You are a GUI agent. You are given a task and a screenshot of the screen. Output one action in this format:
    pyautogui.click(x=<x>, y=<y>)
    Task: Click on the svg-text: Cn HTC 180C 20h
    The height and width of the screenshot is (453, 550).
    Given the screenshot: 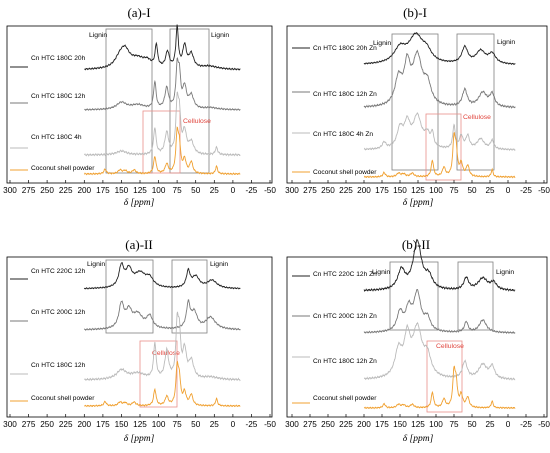 What is the action you would take?
    pyautogui.click(x=58, y=58)
    